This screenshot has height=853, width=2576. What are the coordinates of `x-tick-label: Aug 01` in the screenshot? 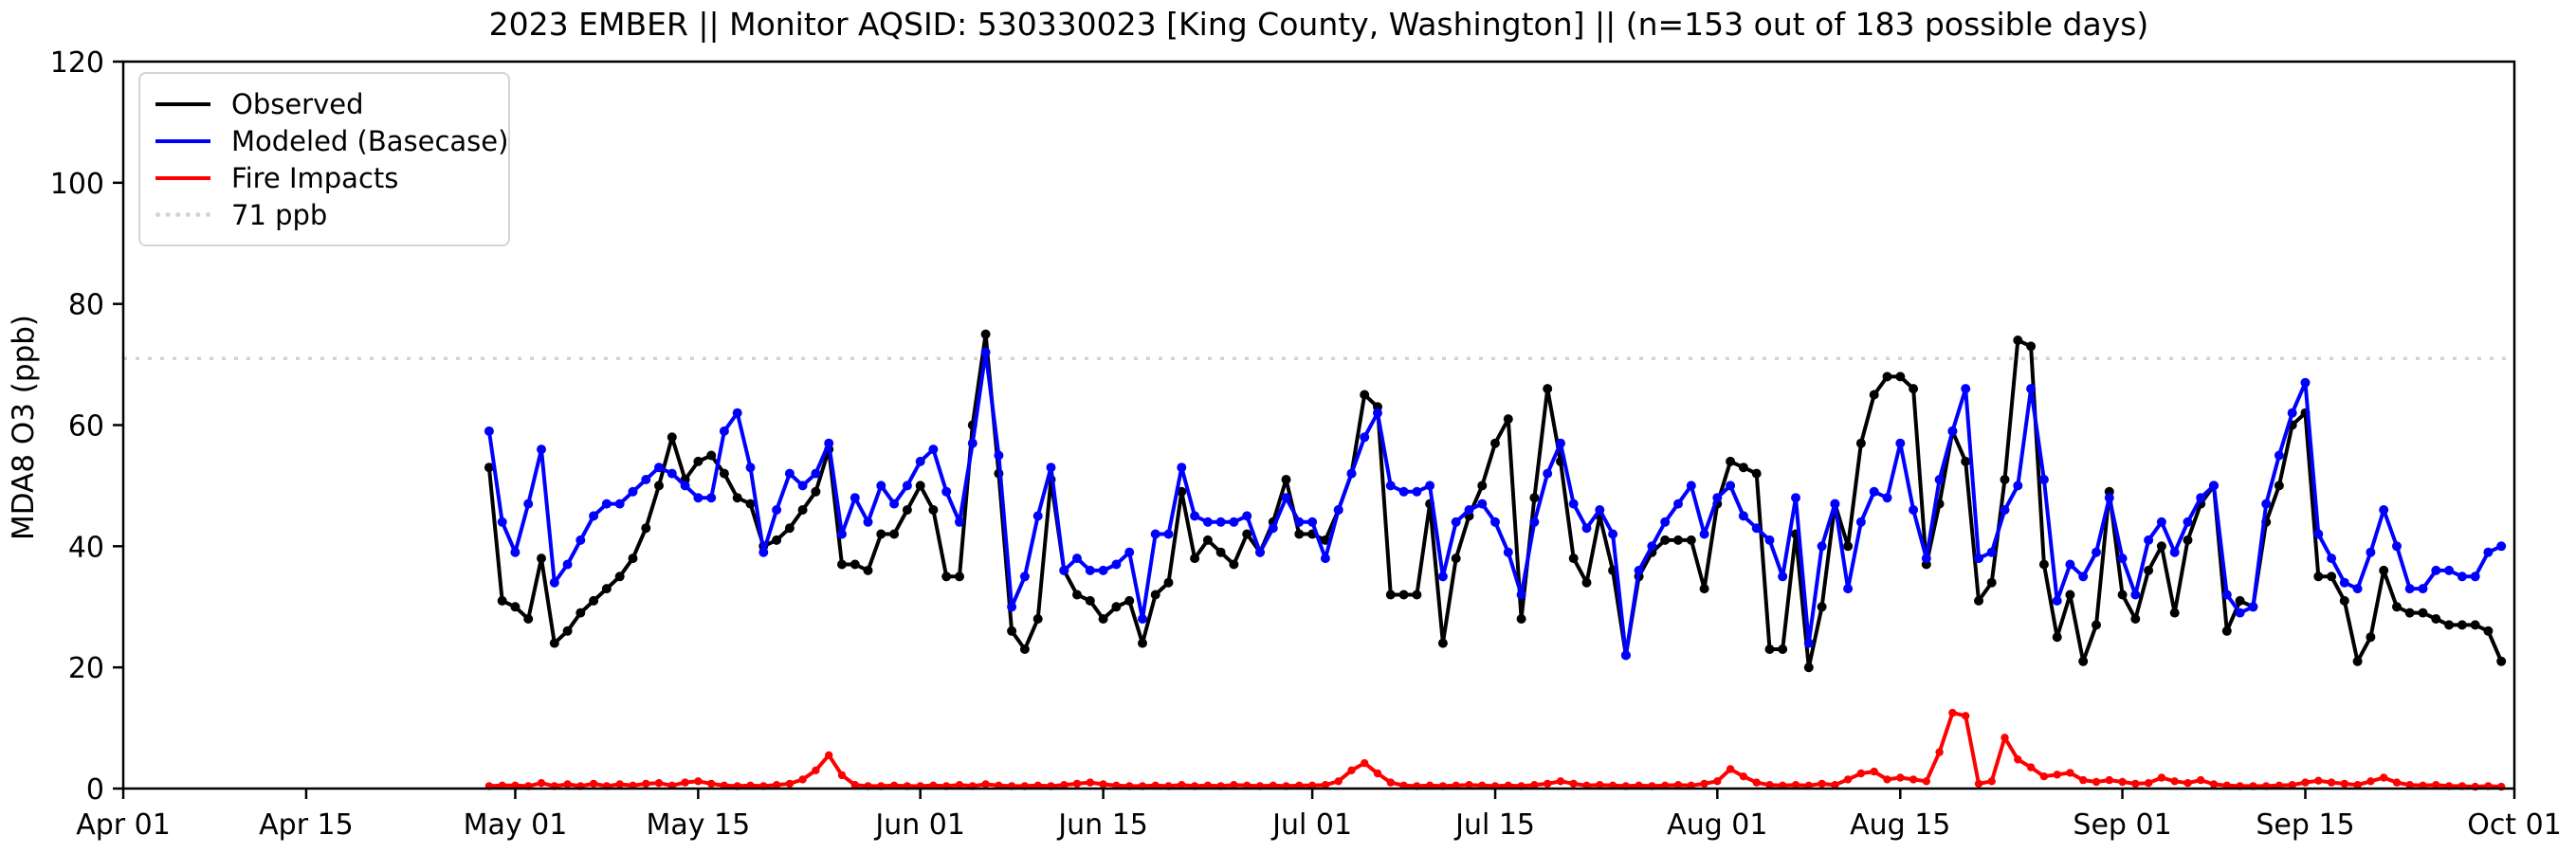 It's located at (1717, 825).